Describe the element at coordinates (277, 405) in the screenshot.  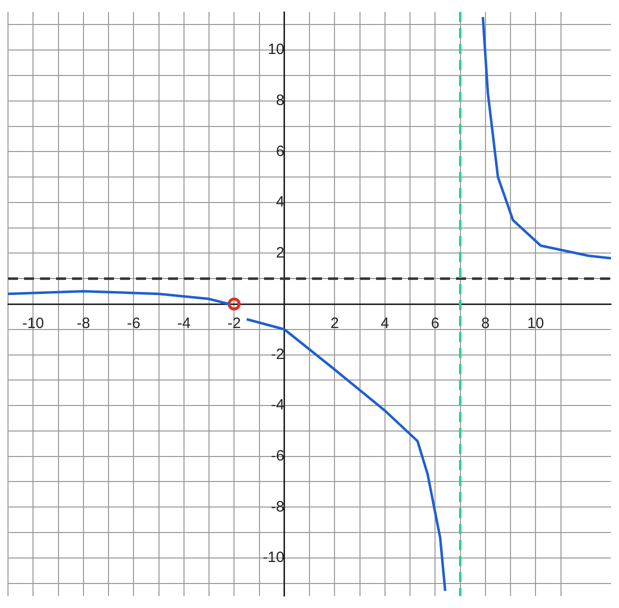
I see `y-tick-label: -4` at that location.